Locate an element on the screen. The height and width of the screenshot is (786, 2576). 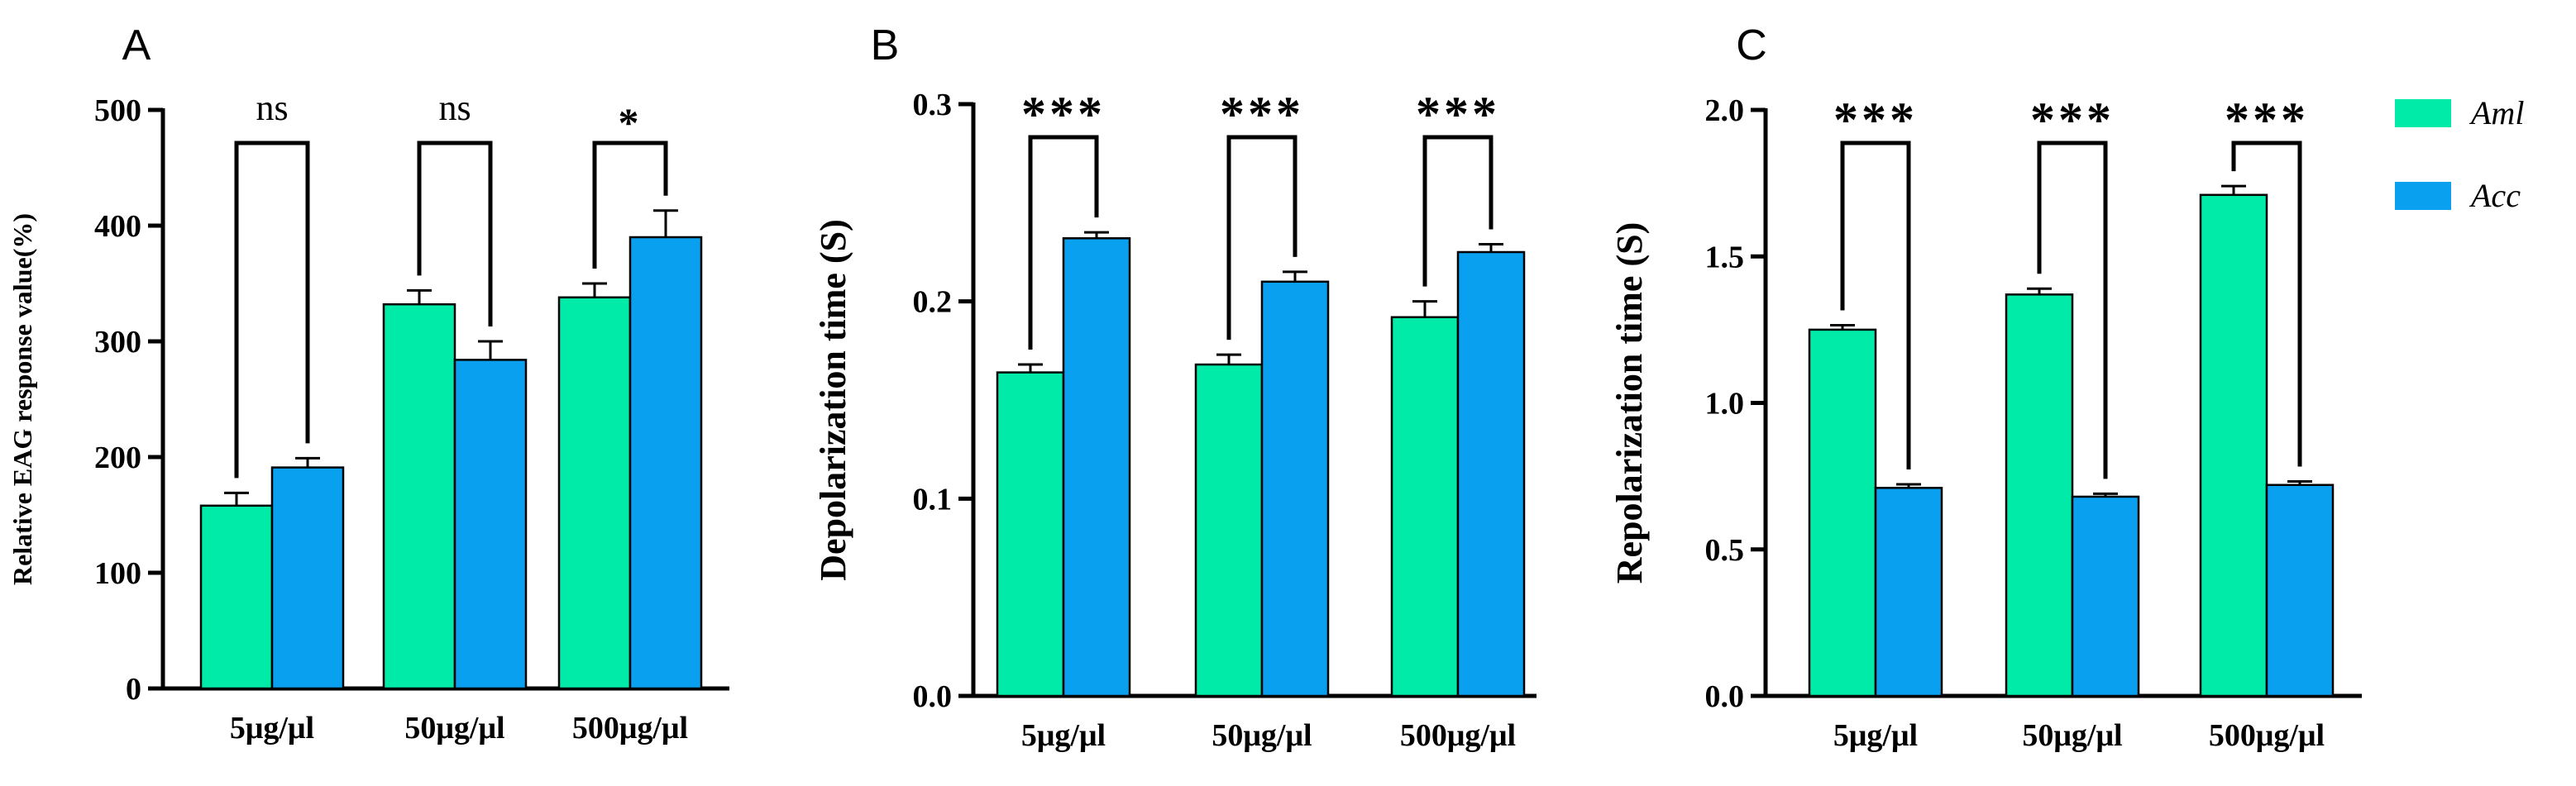
y-tick-label-a: 500 is located at coordinates (117, 110).